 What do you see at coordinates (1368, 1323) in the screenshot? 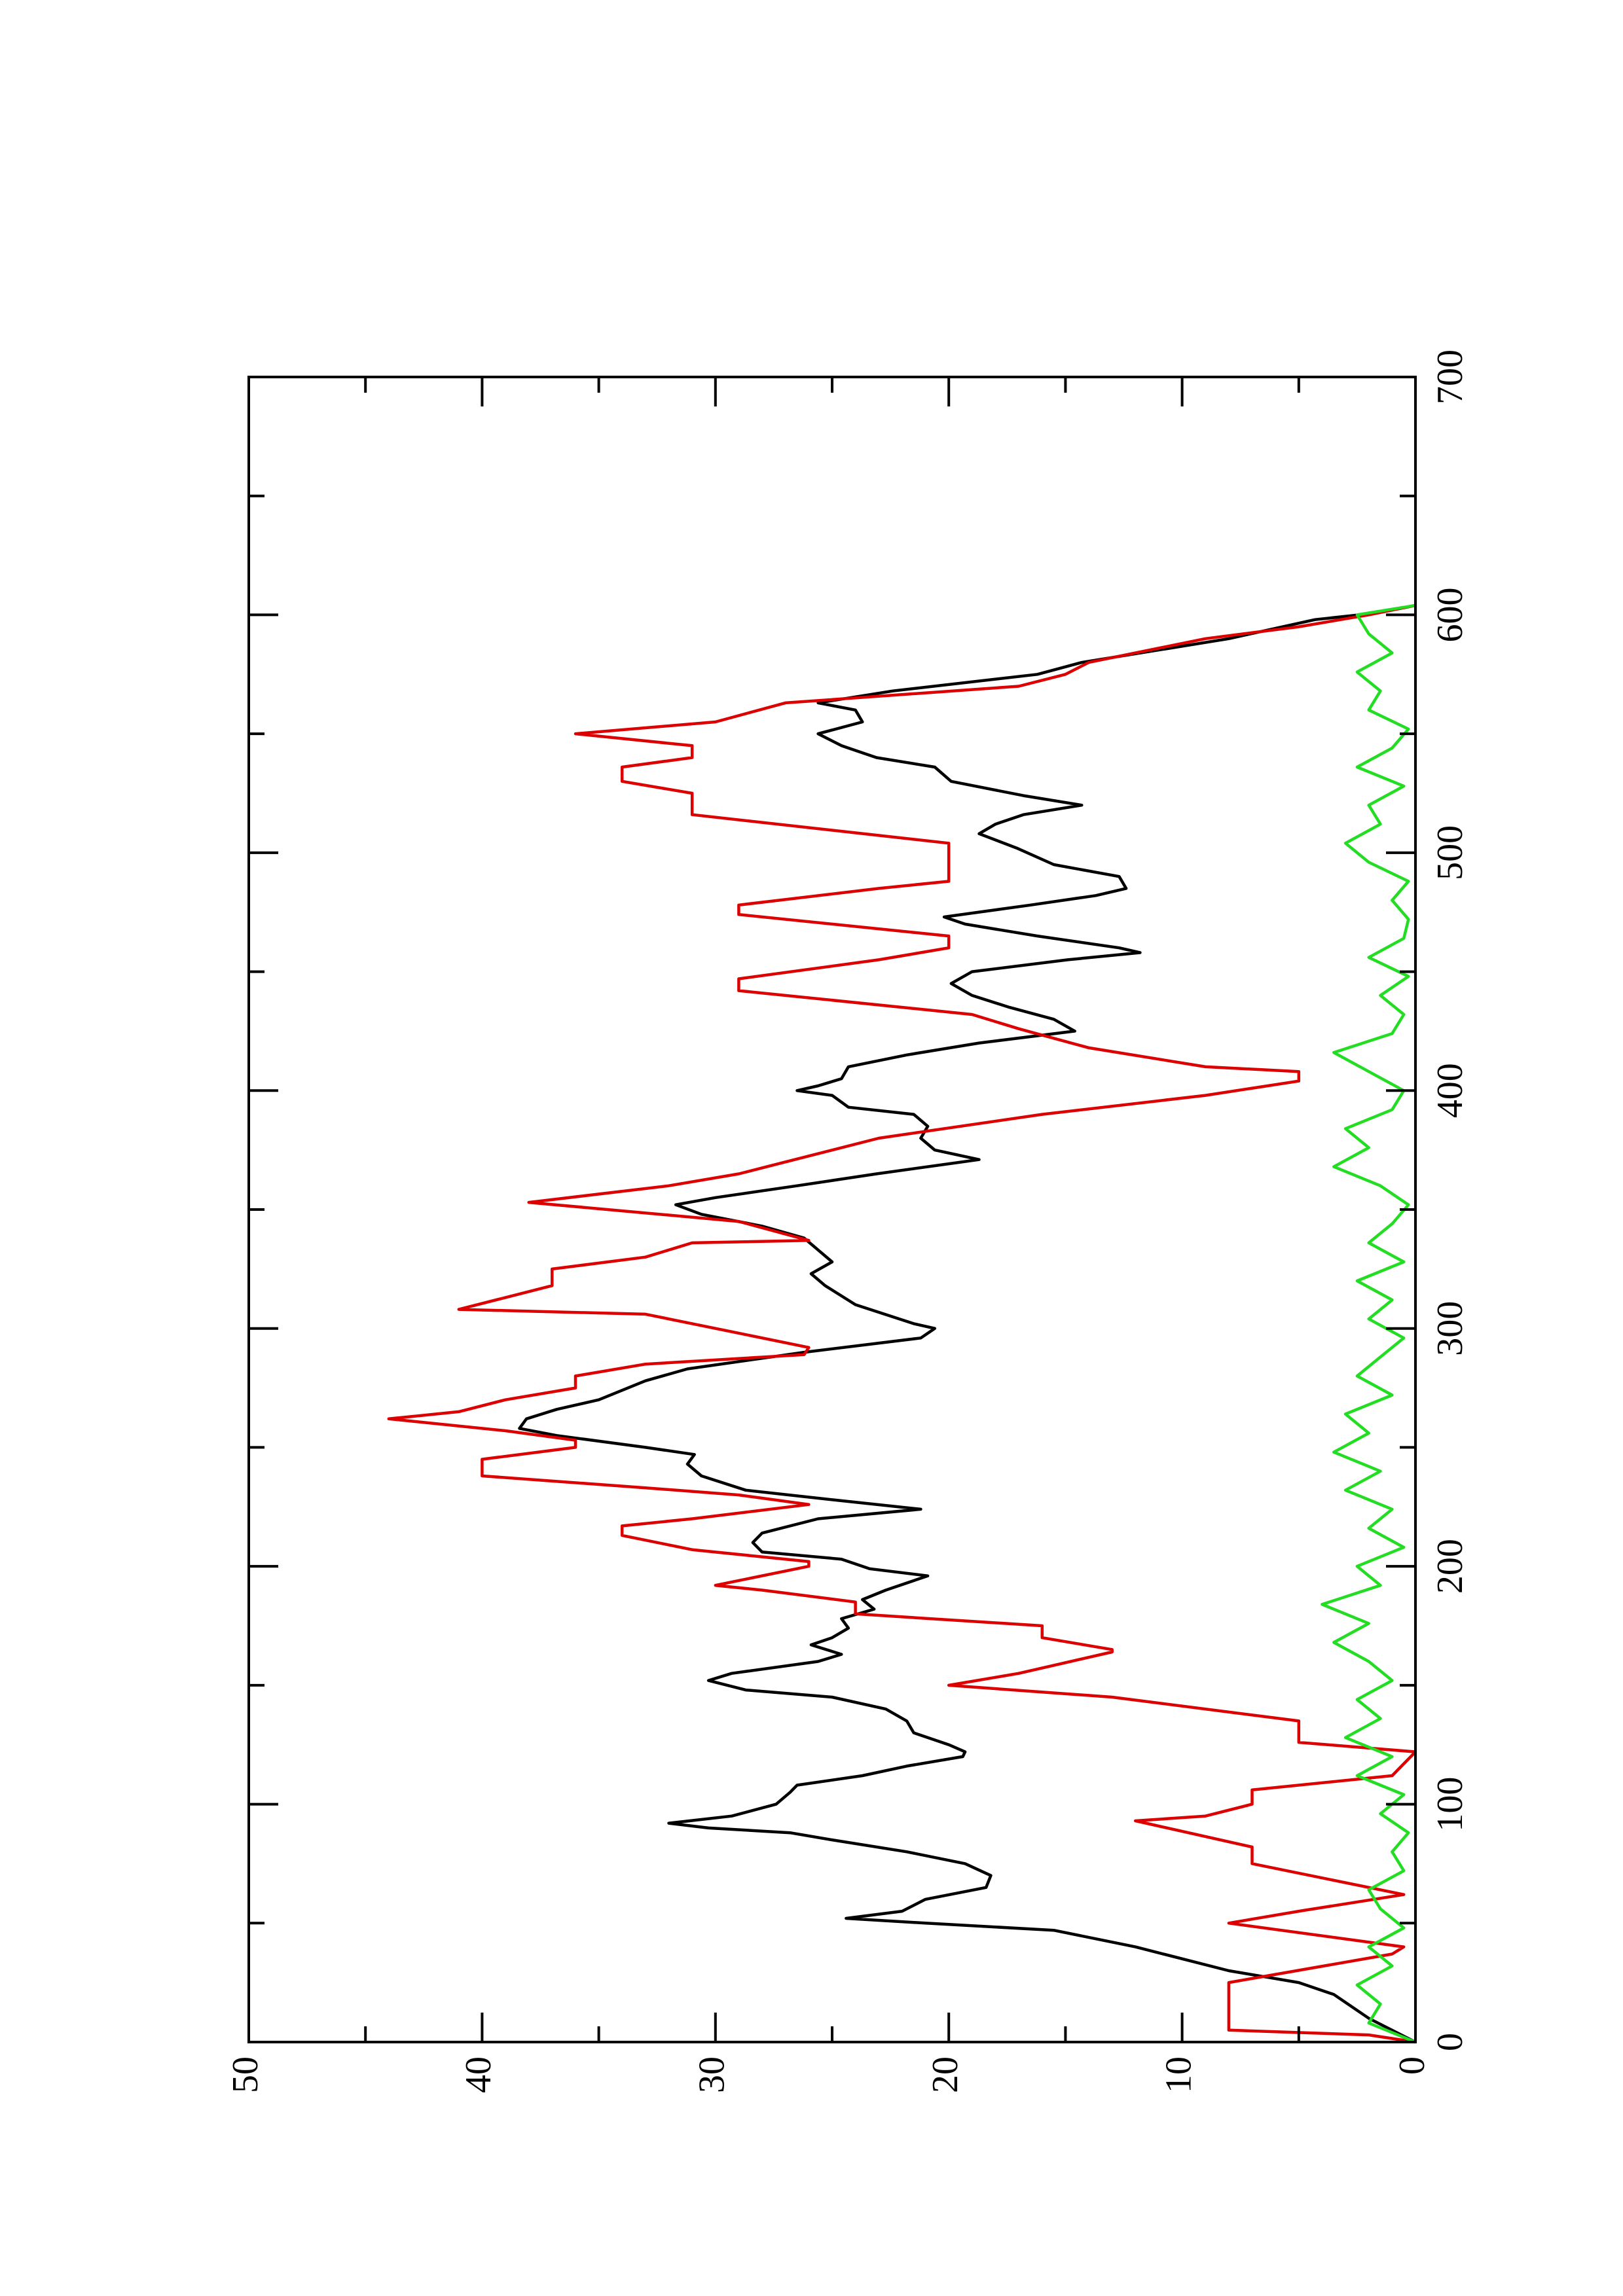
I see `data-line` at bounding box center [1368, 1323].